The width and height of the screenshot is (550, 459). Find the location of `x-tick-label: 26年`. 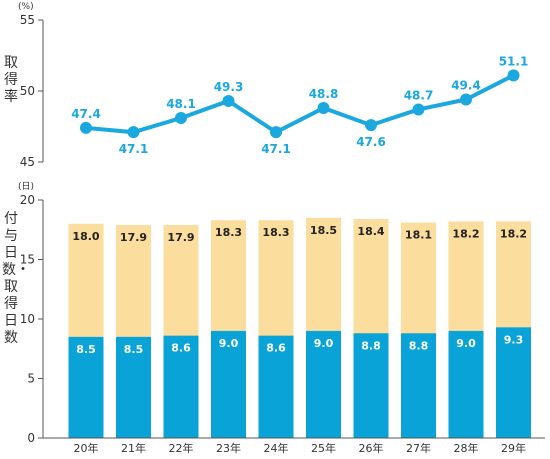

x-tick-label: 26年 is located at coordinates (371, 448).